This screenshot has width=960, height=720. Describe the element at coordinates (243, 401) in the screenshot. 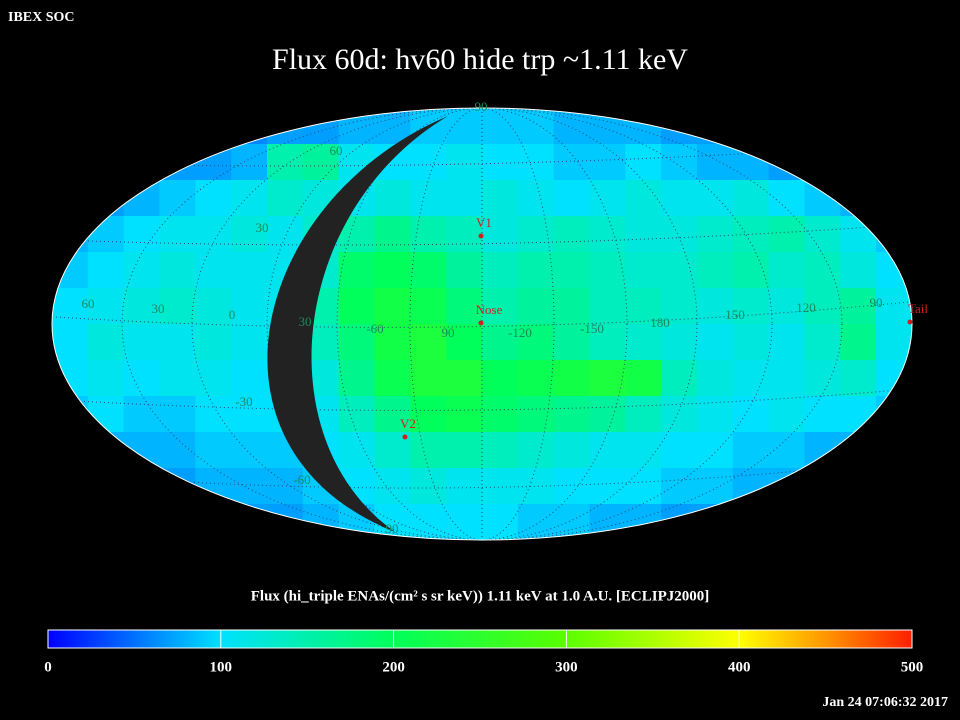

I see `grid-label: -30` at that location.